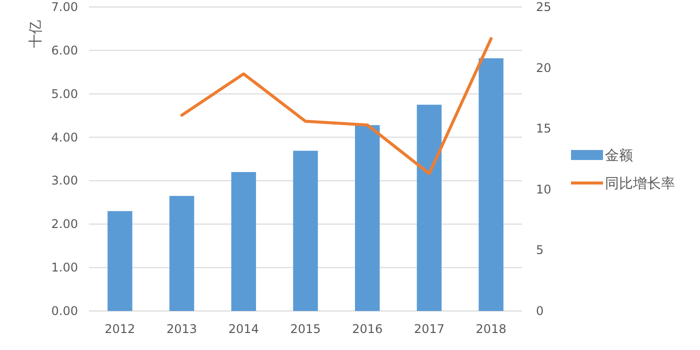 The image size is (700, 350). I want to click on y-tick-label: 7.00, so click(64, 7).